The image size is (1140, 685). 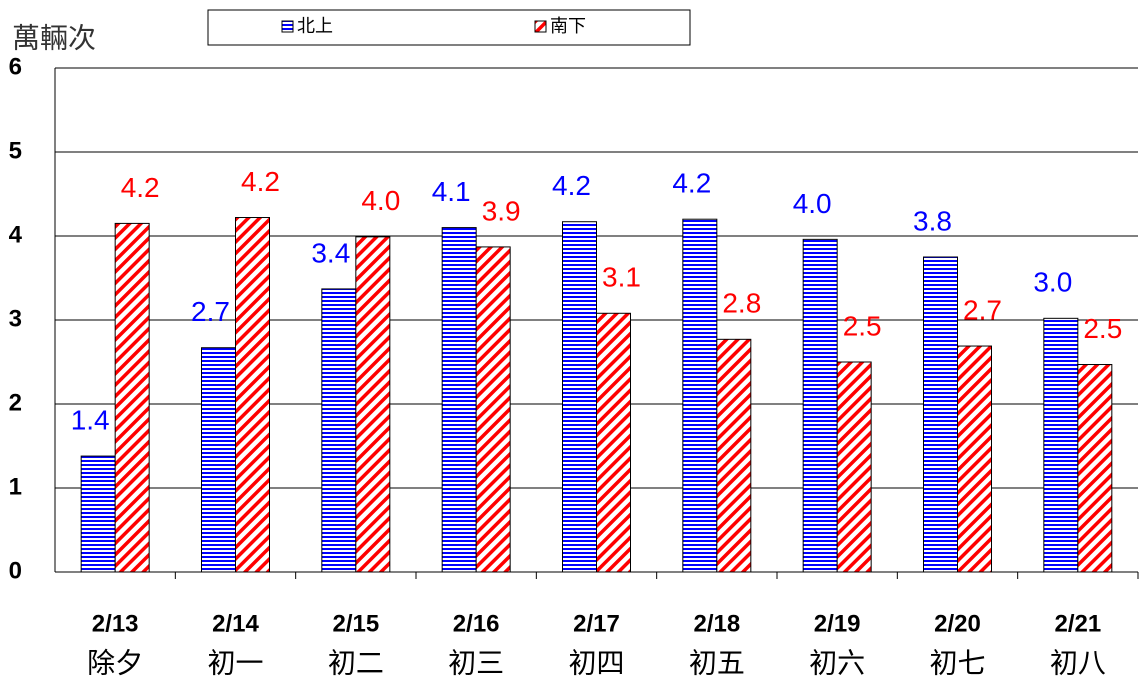 What do you see at coordinates (932, 220) in the screenshot?
I see `data-label: 3.8` at bounding box center [932, 220].